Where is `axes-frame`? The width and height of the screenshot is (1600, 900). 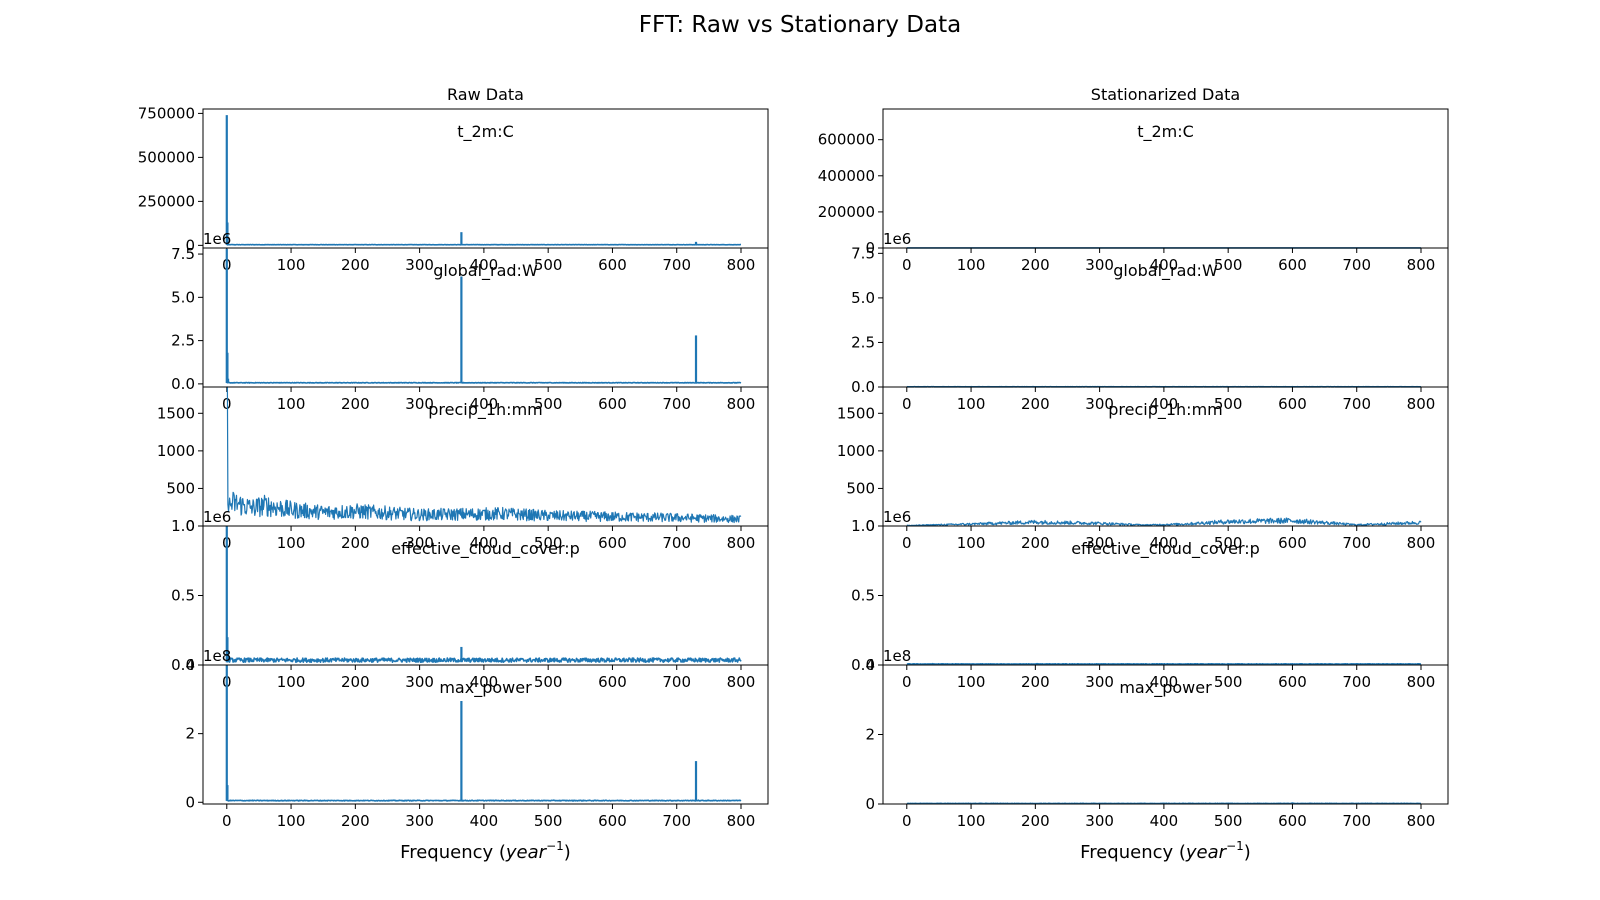
axes-frame is located at coordinates (485, 734).